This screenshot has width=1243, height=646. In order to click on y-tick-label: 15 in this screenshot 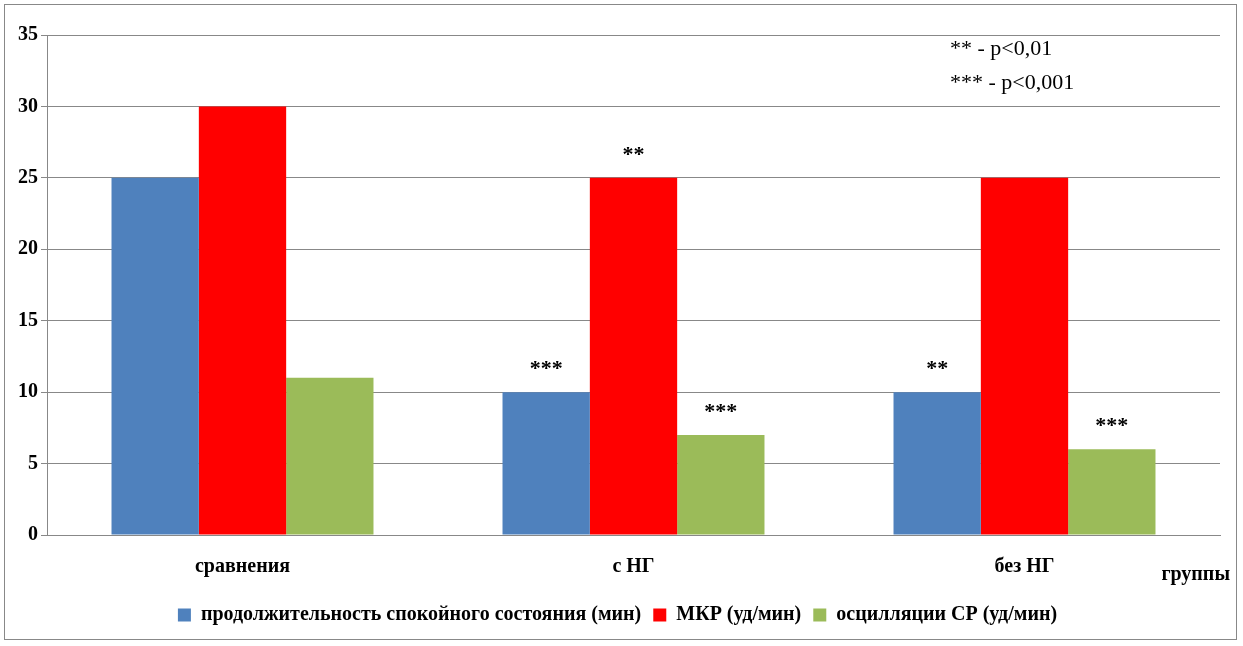, I will do `click(28, 318)`.